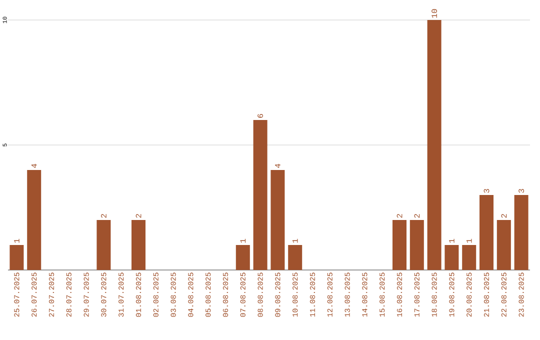 The width and height of the screenshot is (540, 340). Describe the element at coordinates (435, 13) in the screenshot. I see `data-label: 10` at that location.